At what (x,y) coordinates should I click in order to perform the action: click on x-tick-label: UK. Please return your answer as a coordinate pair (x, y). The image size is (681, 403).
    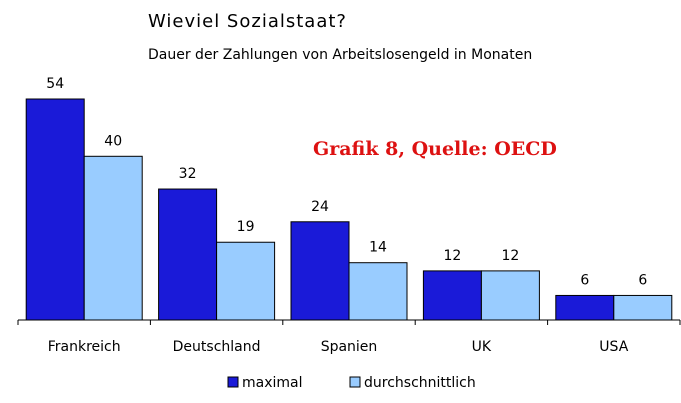
    Looking at the image, I should click on (482, 347).